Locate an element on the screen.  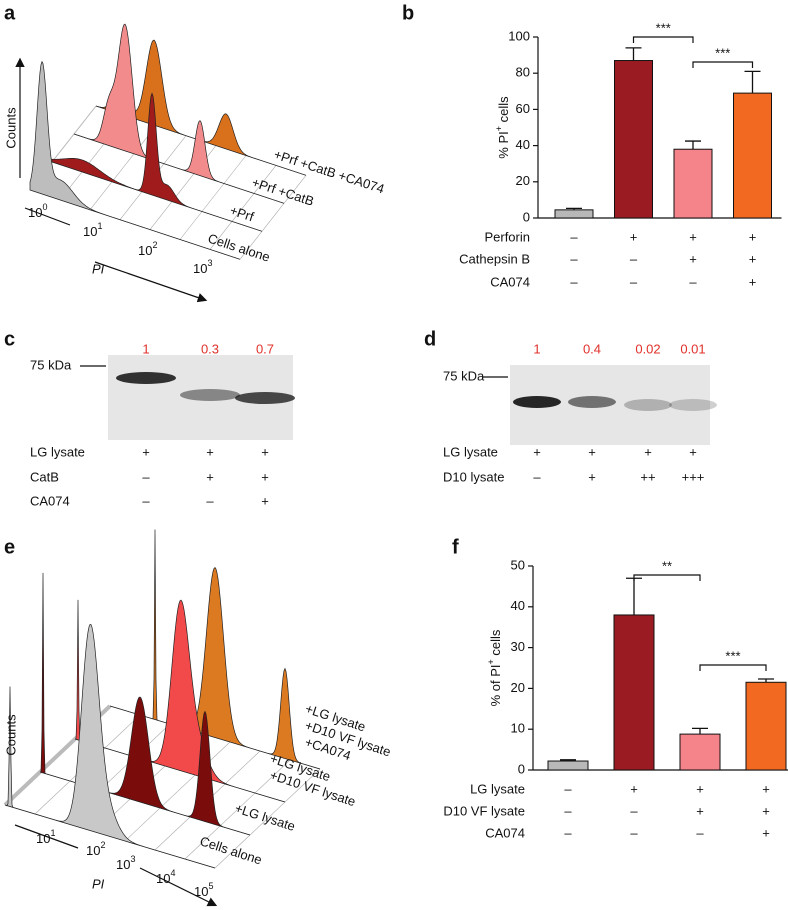
y-axis-label: Counts is located at coordinates (10, 128).